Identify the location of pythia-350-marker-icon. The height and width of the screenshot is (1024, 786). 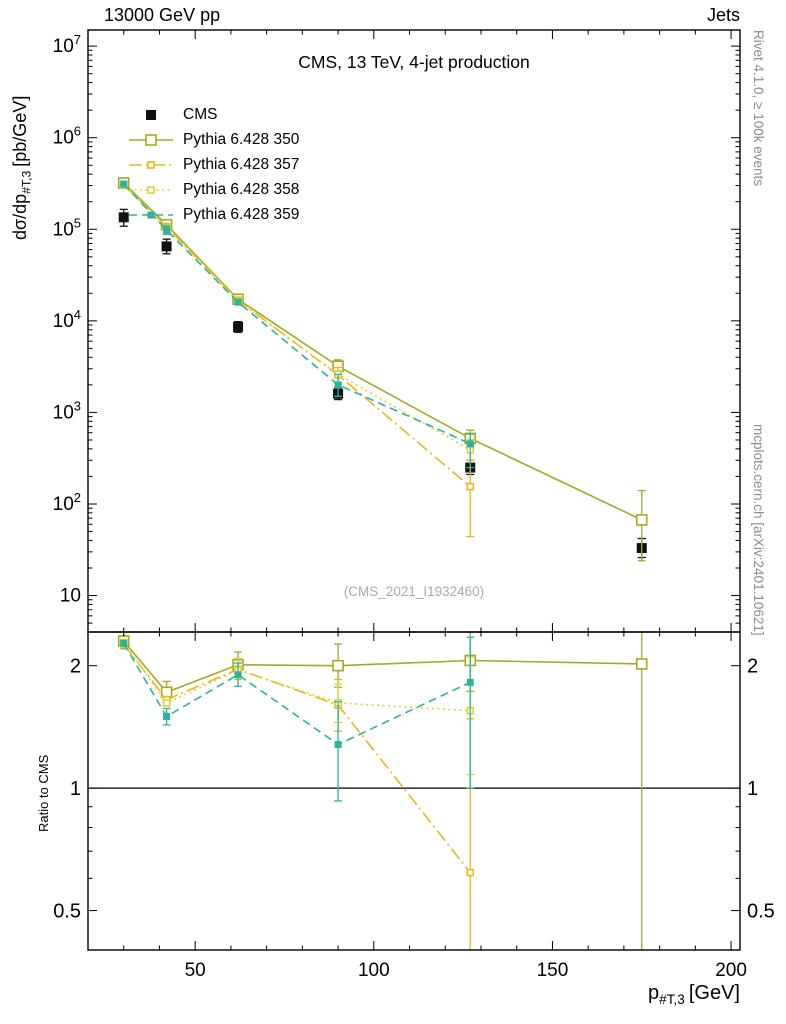
(151, 139).